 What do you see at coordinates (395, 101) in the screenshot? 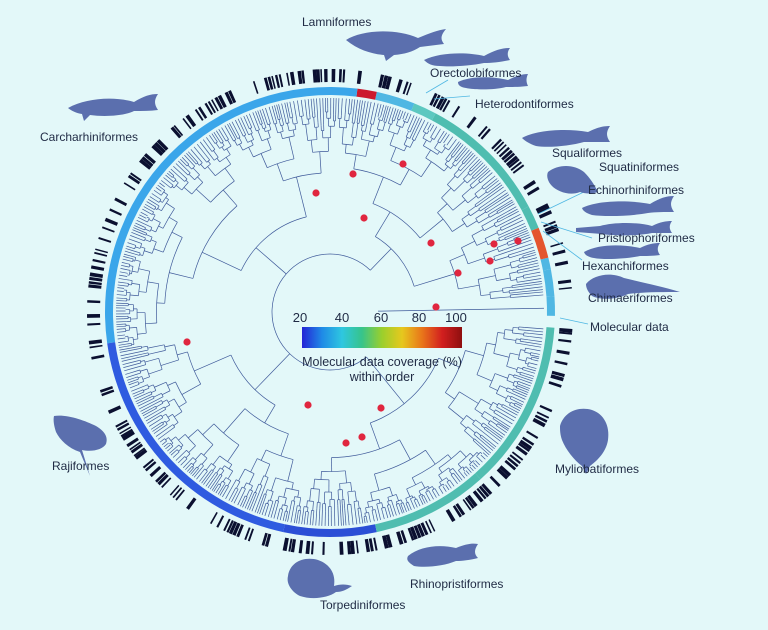
I see `coverage-segment-orectolobiformes` at bounding box center [395, 101].